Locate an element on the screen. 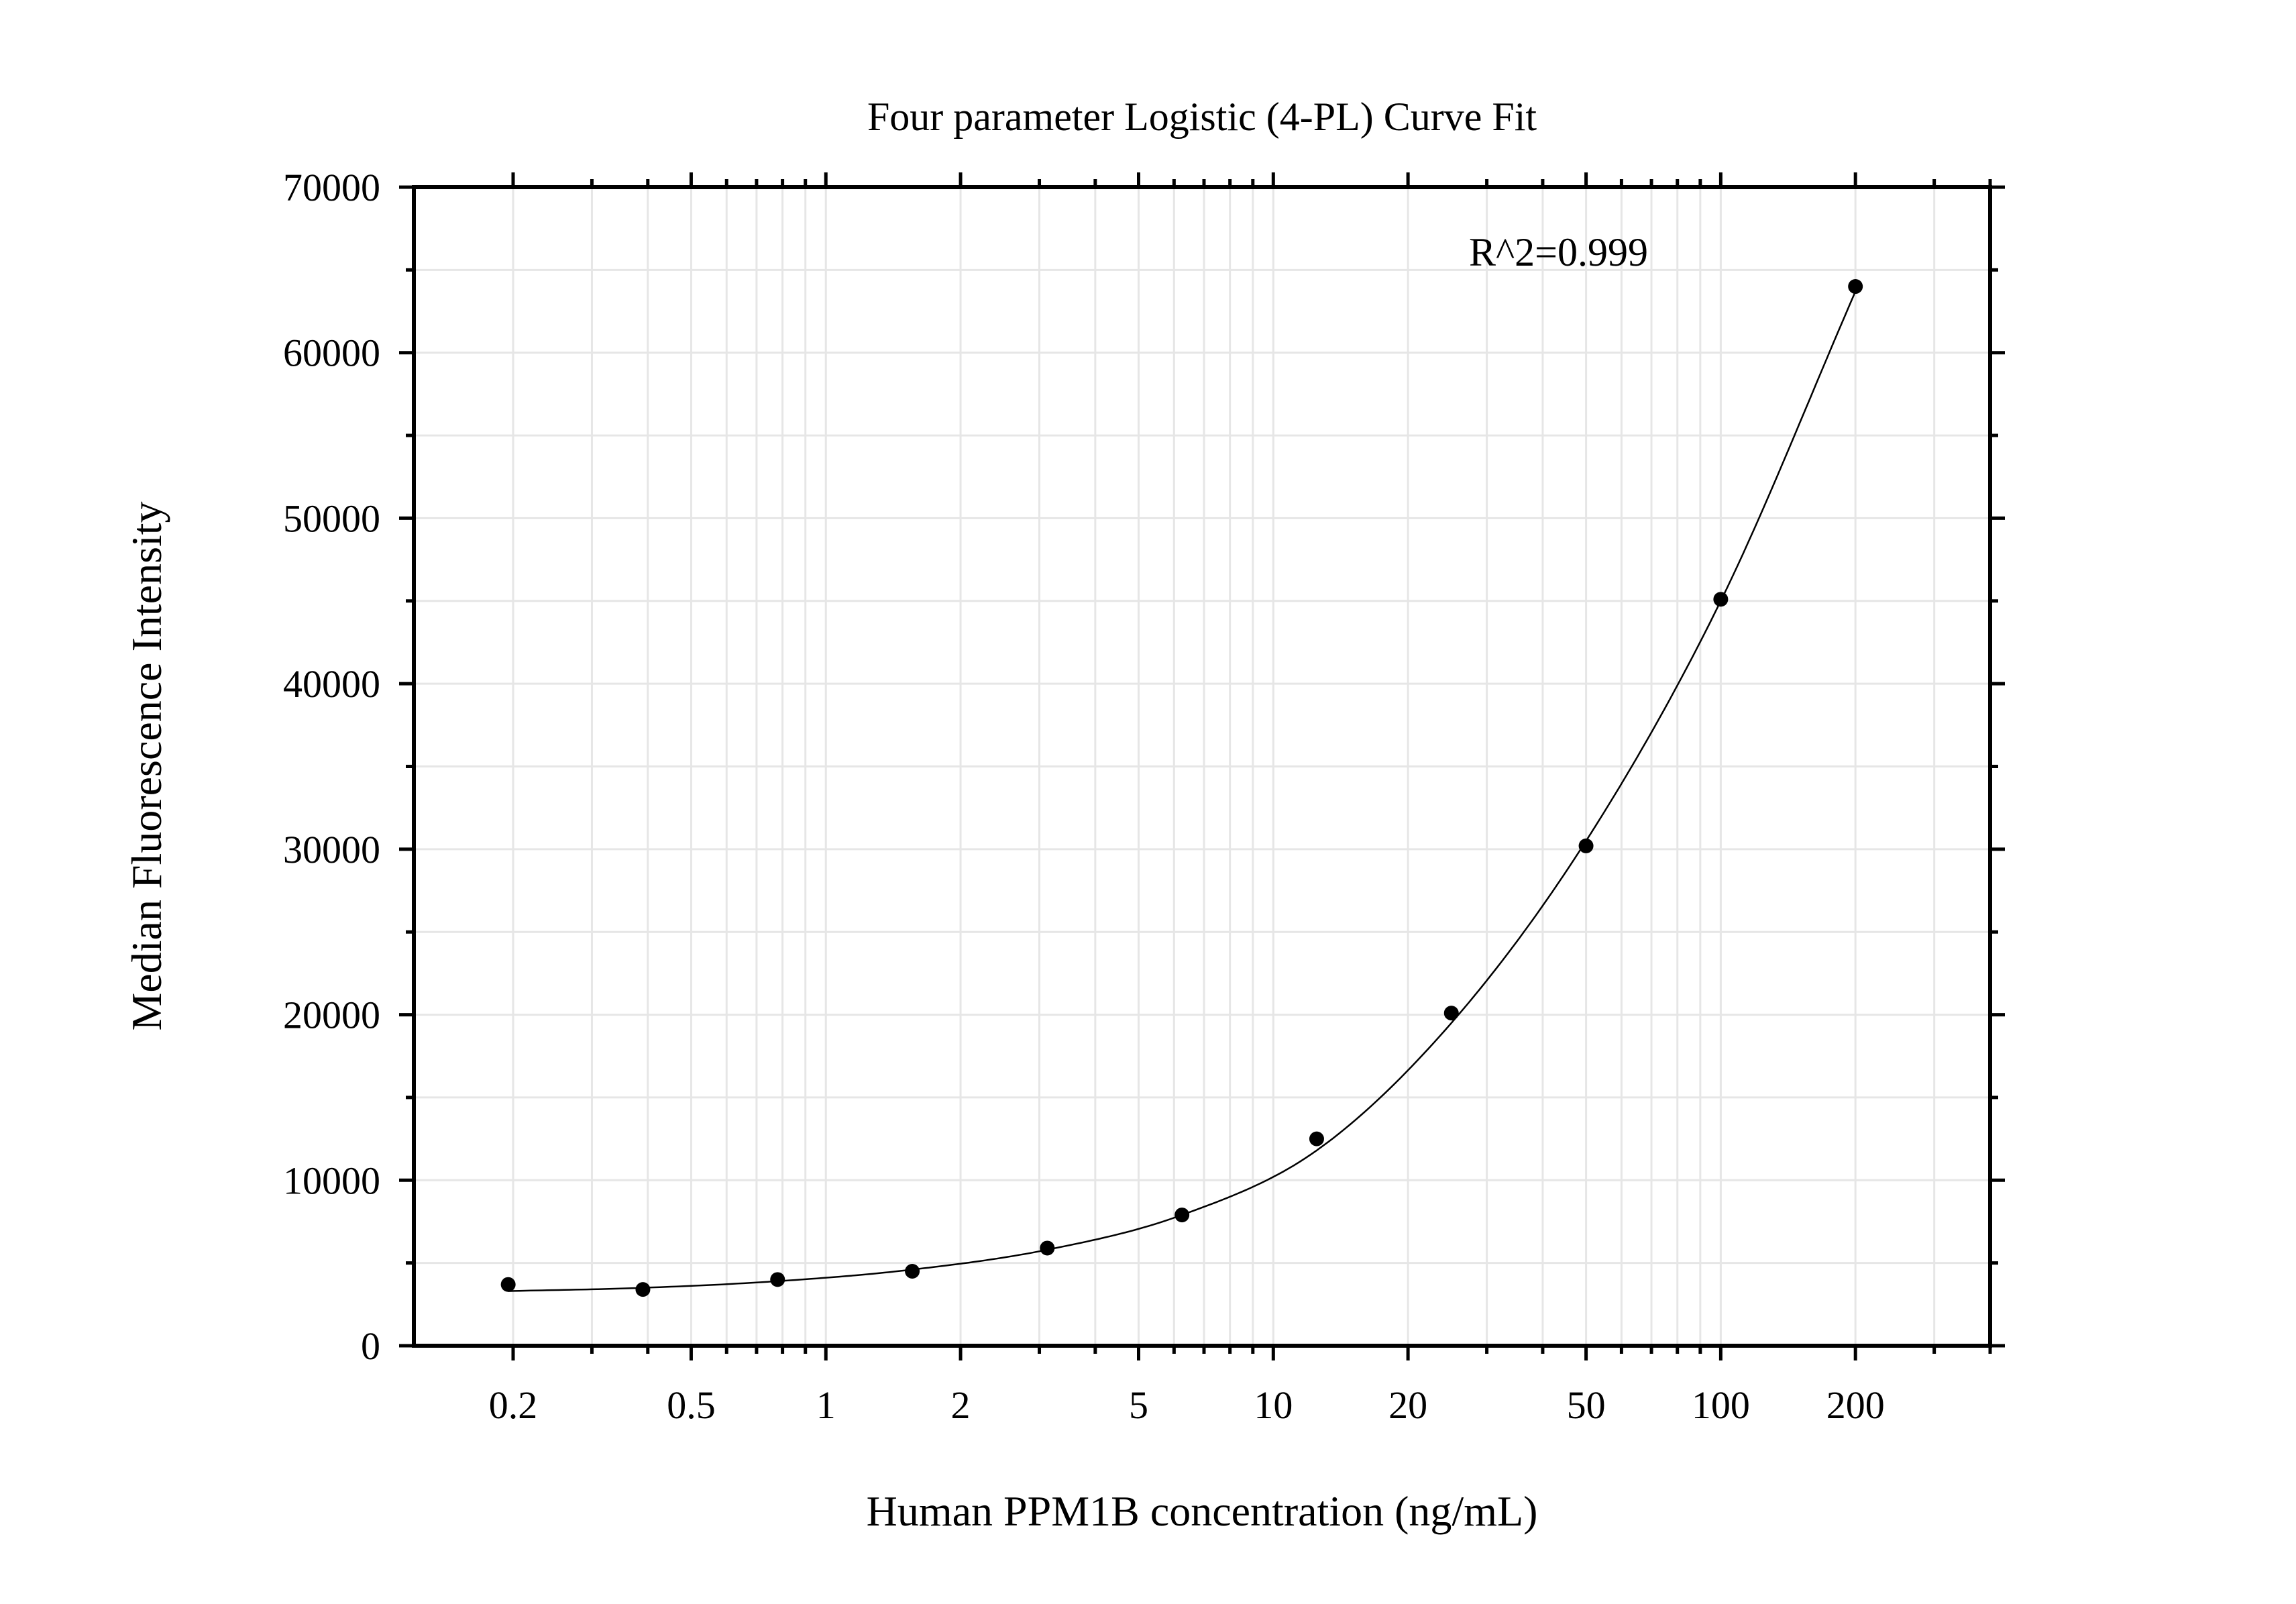 The height and width of the screenshot is (1604, 2296). y-tick-label: 0 is located at coordinates (371, 1346).